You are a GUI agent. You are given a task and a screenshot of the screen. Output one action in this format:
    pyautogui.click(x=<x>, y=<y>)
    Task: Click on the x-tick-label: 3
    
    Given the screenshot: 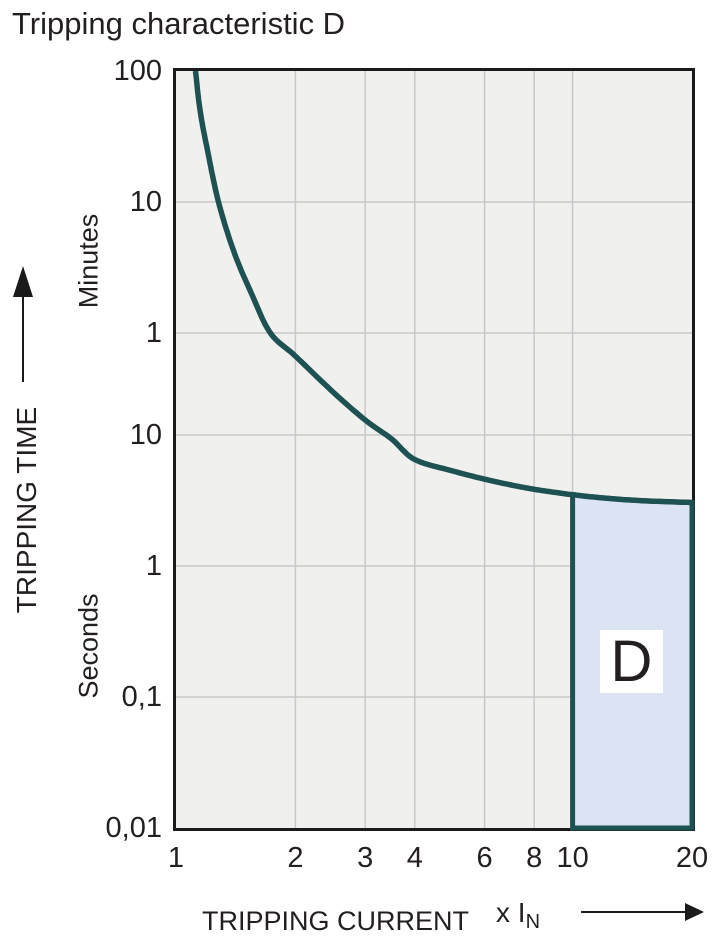 What is the action you would take?
    pyautogui.click(x=365, y=858)
    